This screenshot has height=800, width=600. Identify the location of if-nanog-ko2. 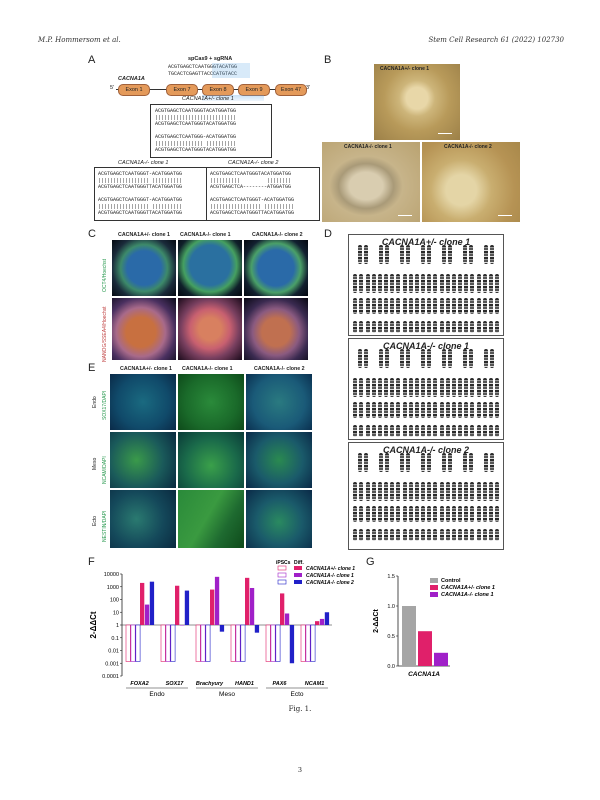
(276, 329).